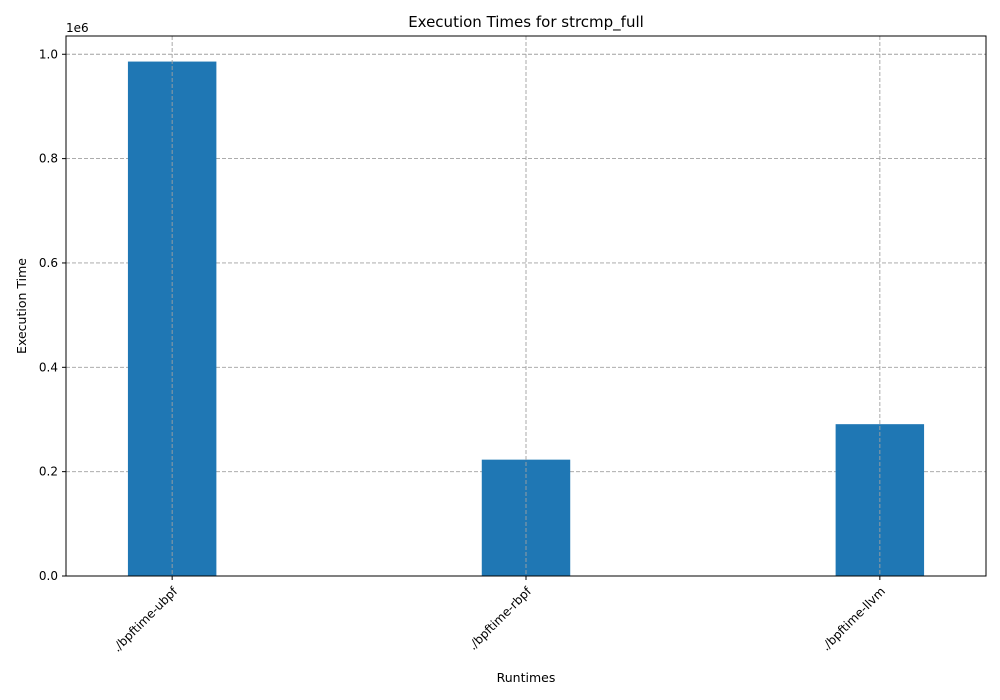  I want to click on y-axis-offset-label: 1e6, so click(77, 28).